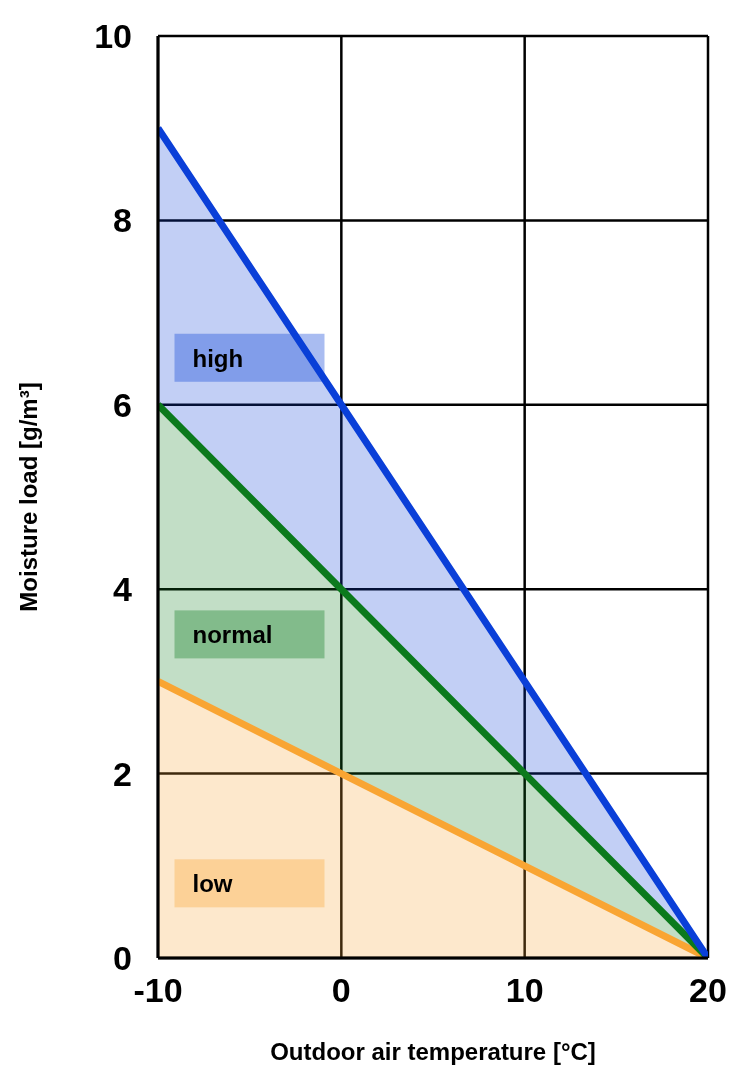 This screenshot has height=1090, width=748. Describe the element at coordinates (433, 1051) in the screenshot. I see `x-axis-title: Outdoor air temperature [°C]` at that location.